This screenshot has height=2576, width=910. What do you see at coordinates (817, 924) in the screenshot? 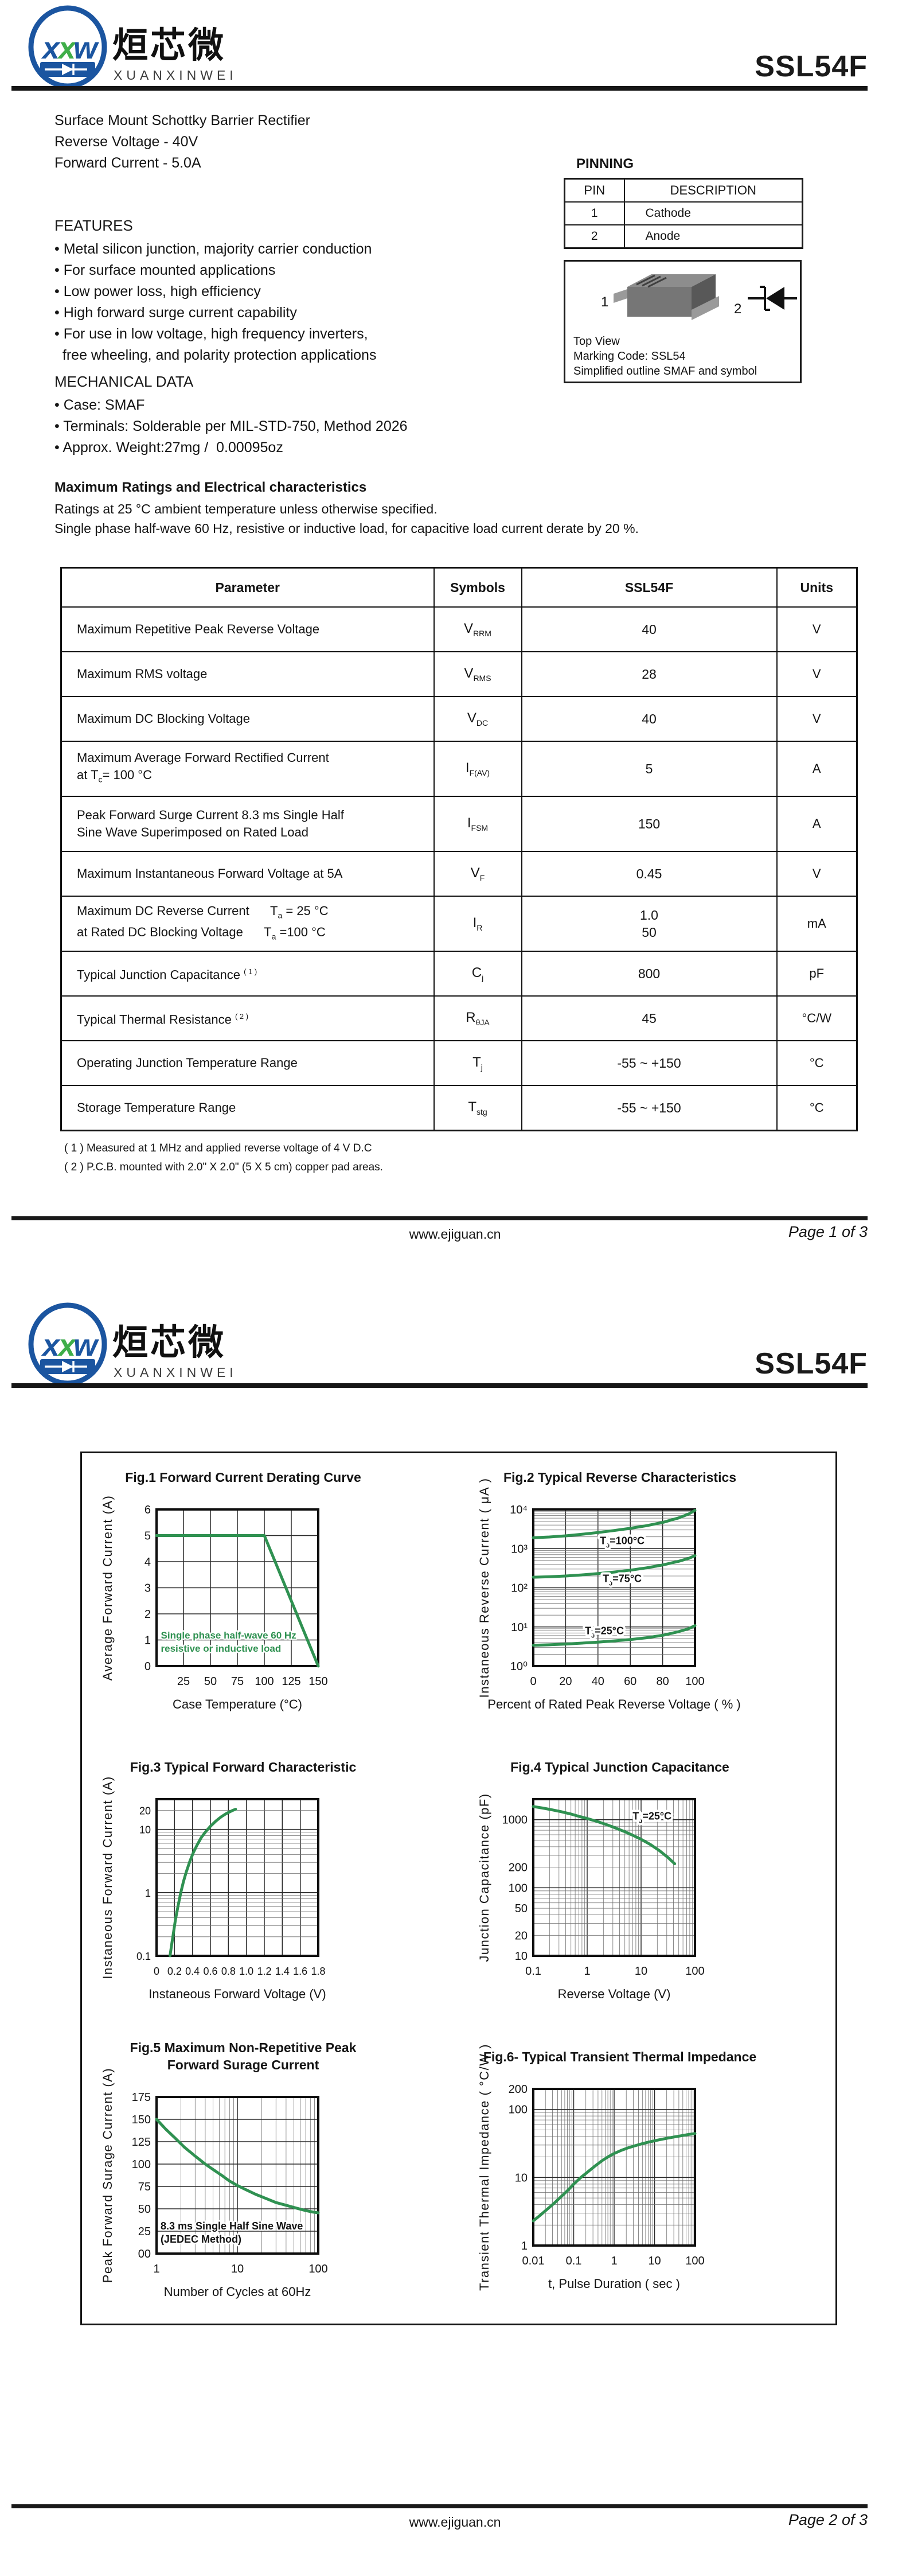
I see `unit-cell: mA` at bounding box center [817, 924].